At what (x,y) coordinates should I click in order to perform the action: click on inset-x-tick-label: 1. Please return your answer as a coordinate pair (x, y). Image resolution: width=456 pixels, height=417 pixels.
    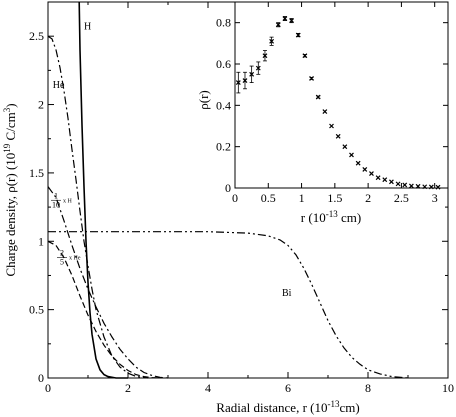
    Looking at the image, I should click on (302, 198).